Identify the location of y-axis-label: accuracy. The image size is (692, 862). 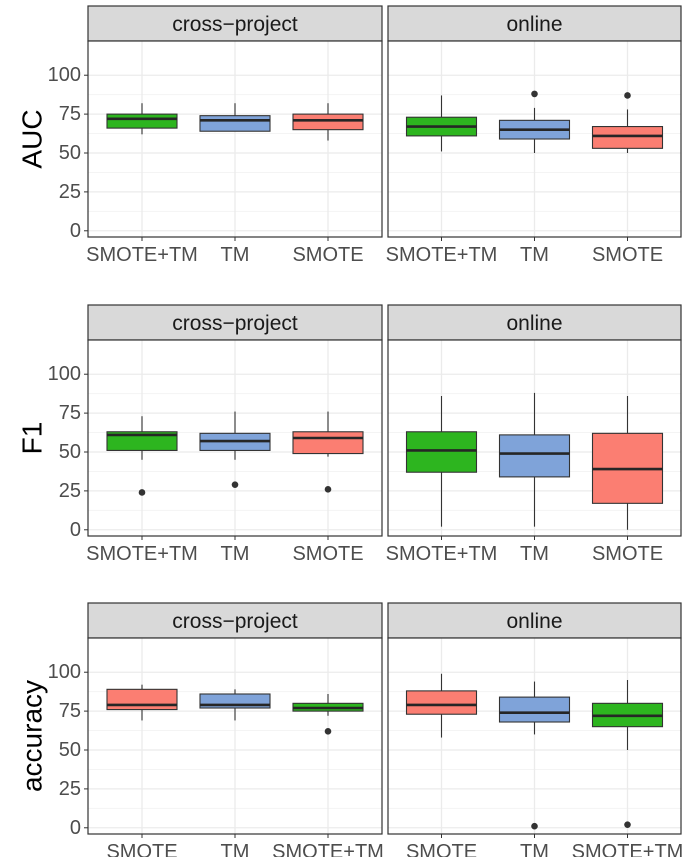
(32, 736).